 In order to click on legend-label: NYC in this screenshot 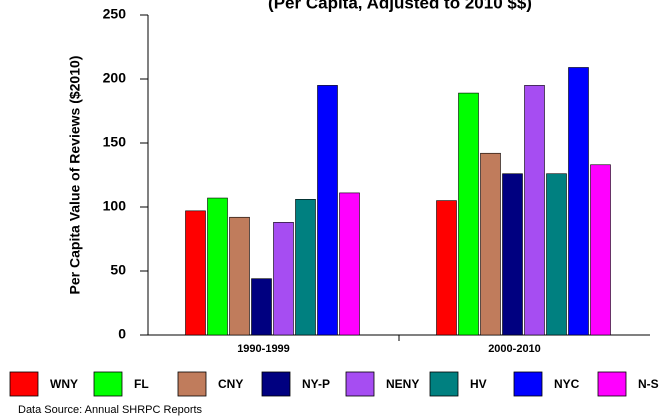, I will do `click(567, 384)`.